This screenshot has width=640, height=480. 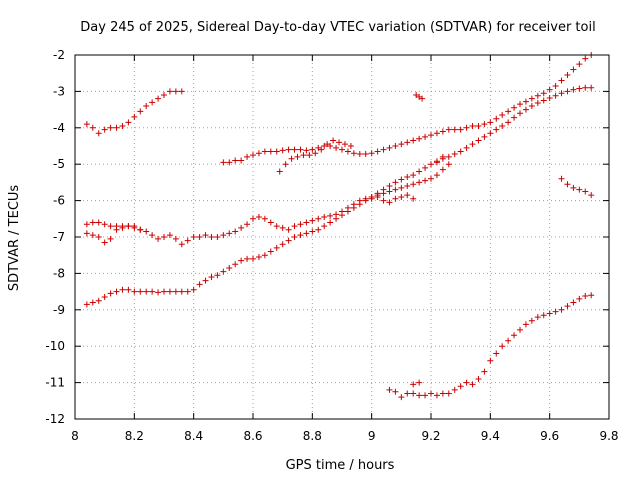 I want to click on series-trace-e-mid, so click(x=267, y=204).